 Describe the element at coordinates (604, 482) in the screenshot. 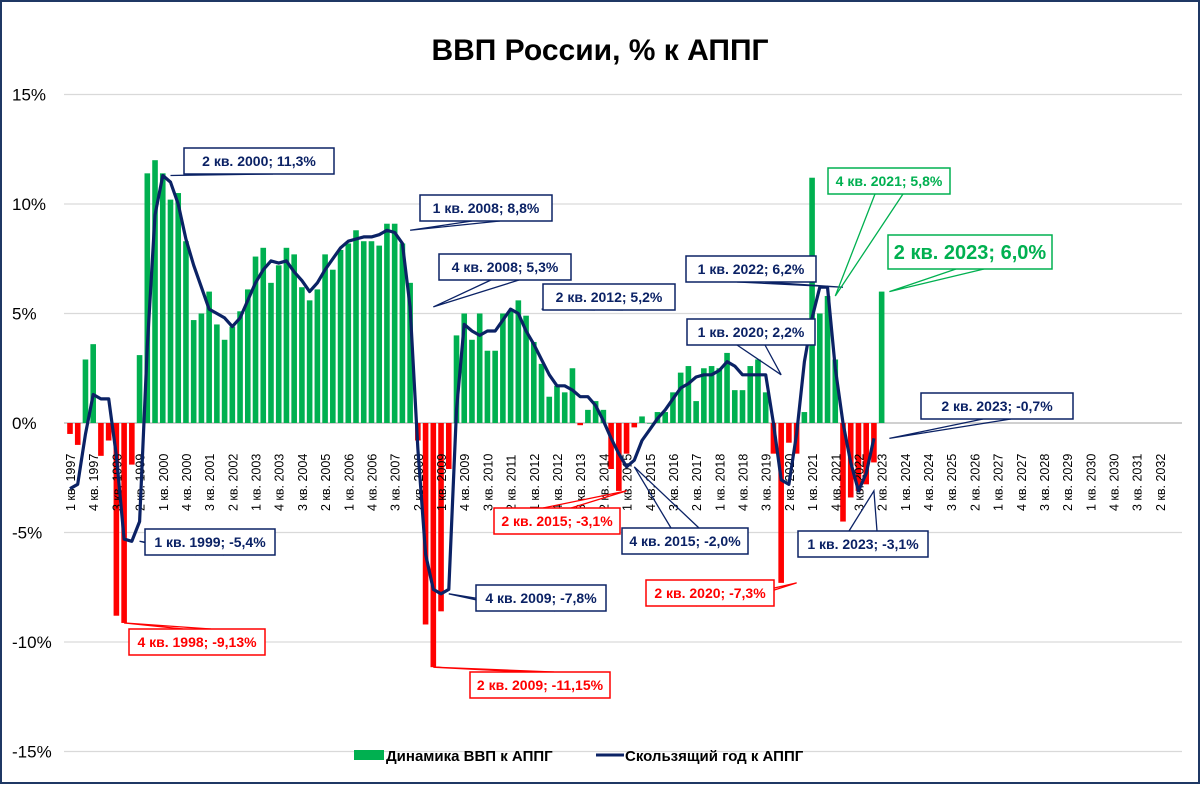

I see `x-tick-label: 2 кв. 2014` at that location.